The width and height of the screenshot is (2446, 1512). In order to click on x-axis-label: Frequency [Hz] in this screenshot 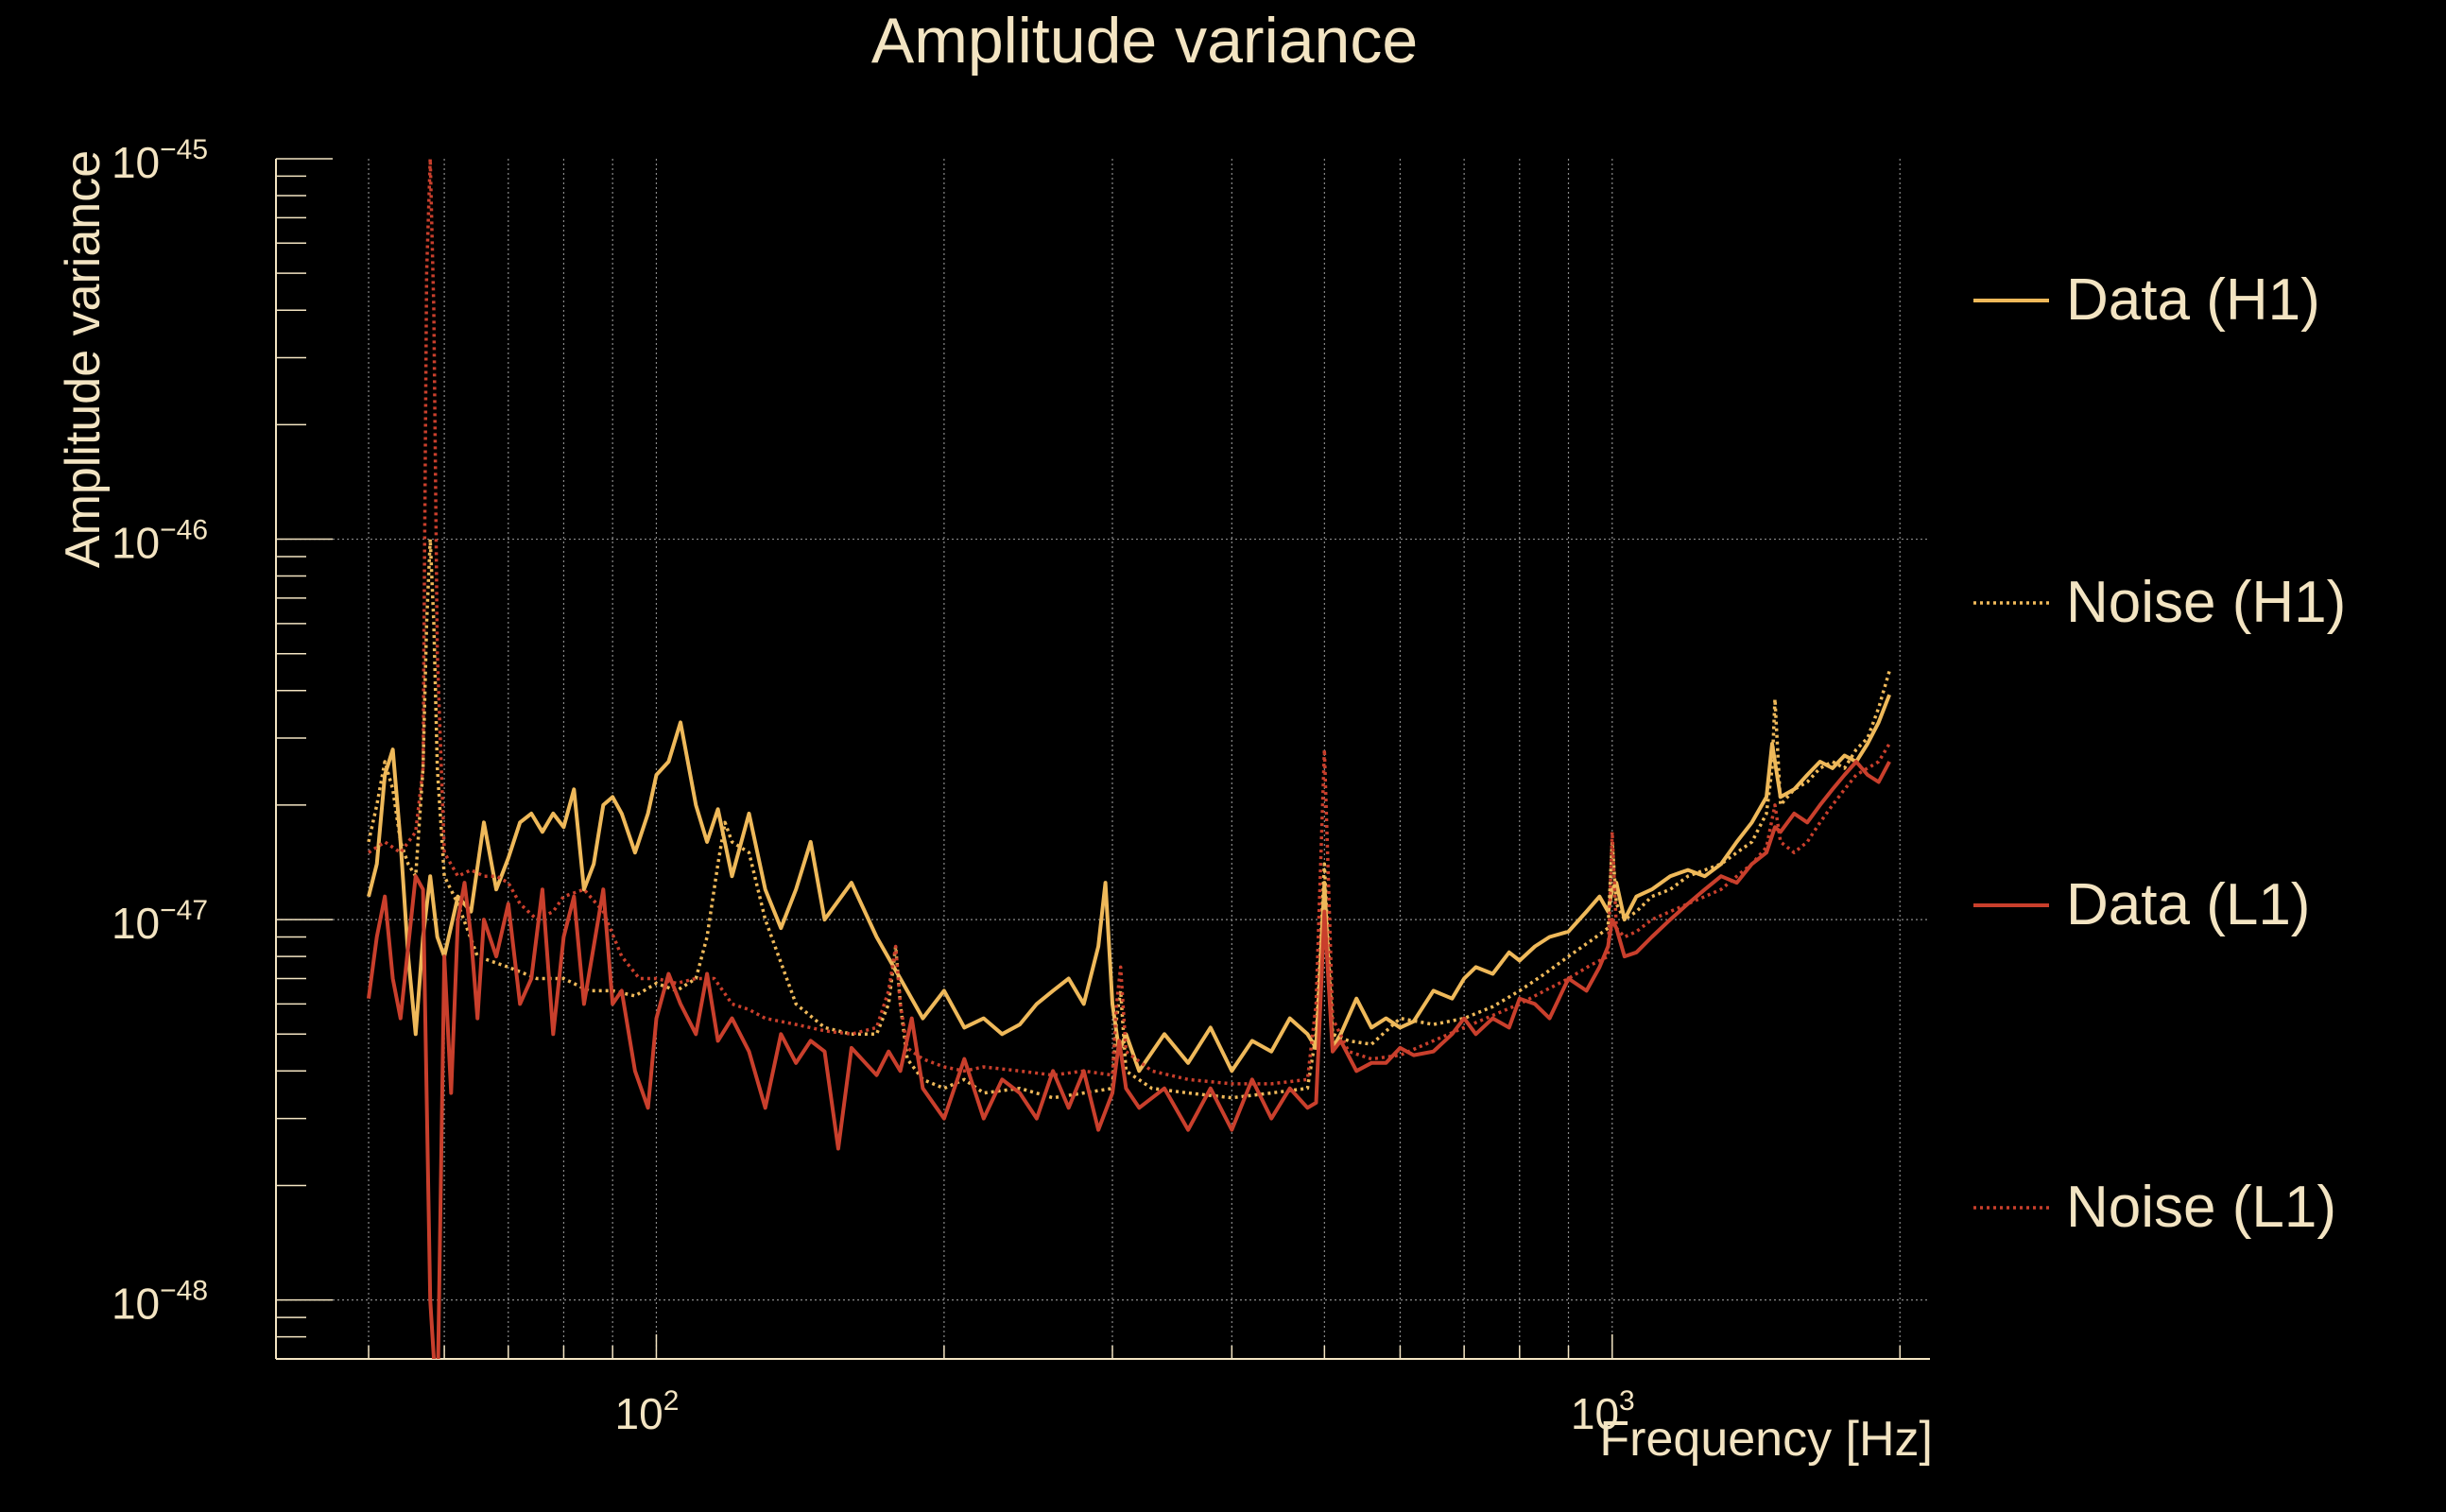, I will do `click(1766, 1439)`.